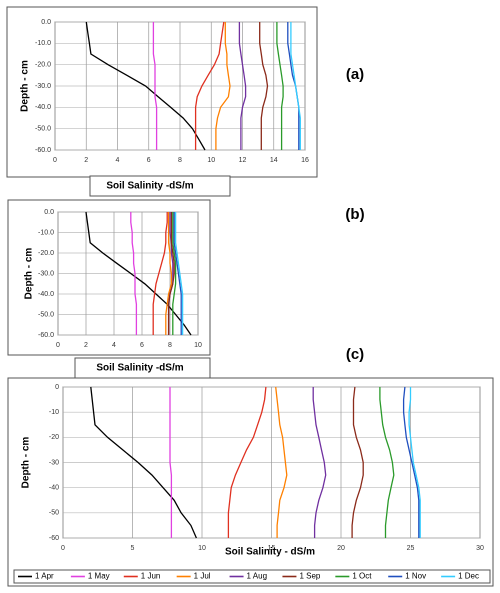  Describe the element at coordinates (274, 160) in the screenshot. I see `x-tick-label: 14` at that location.